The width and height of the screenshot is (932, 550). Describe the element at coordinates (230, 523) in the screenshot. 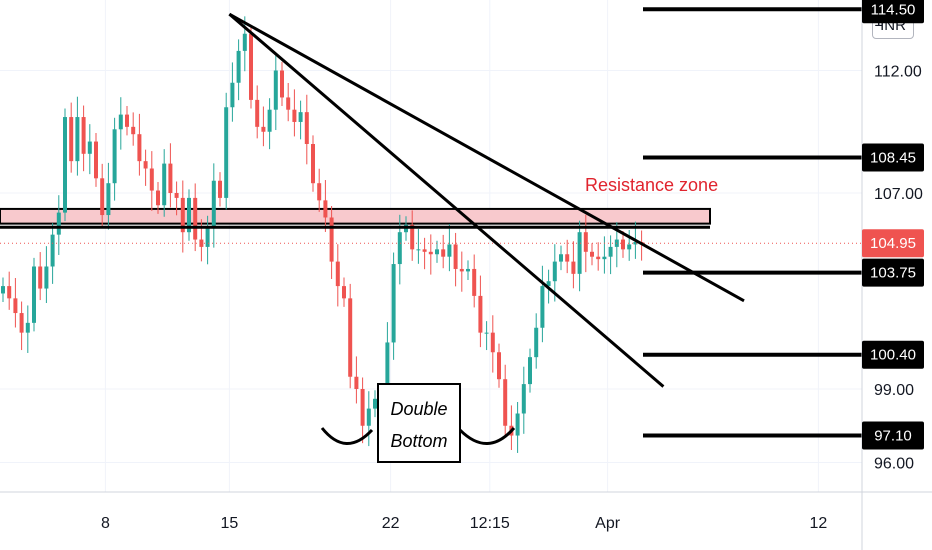

I see `time-tick-label: 15` at that location.